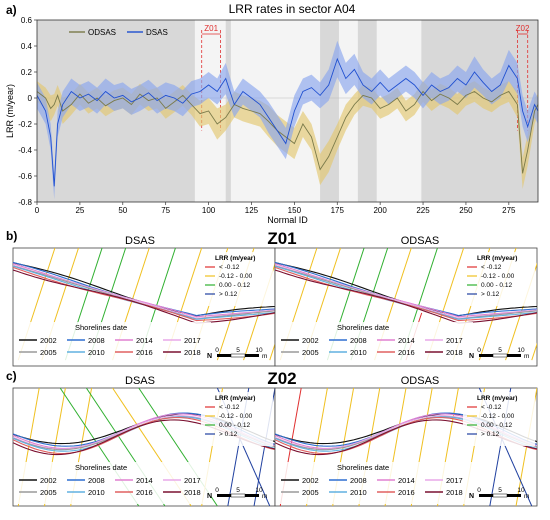  What do you see at coordinates (10, 111) in the screenshot?
I see `y-axis-label: LRR (m/year)` at bounding box center [10, 111].